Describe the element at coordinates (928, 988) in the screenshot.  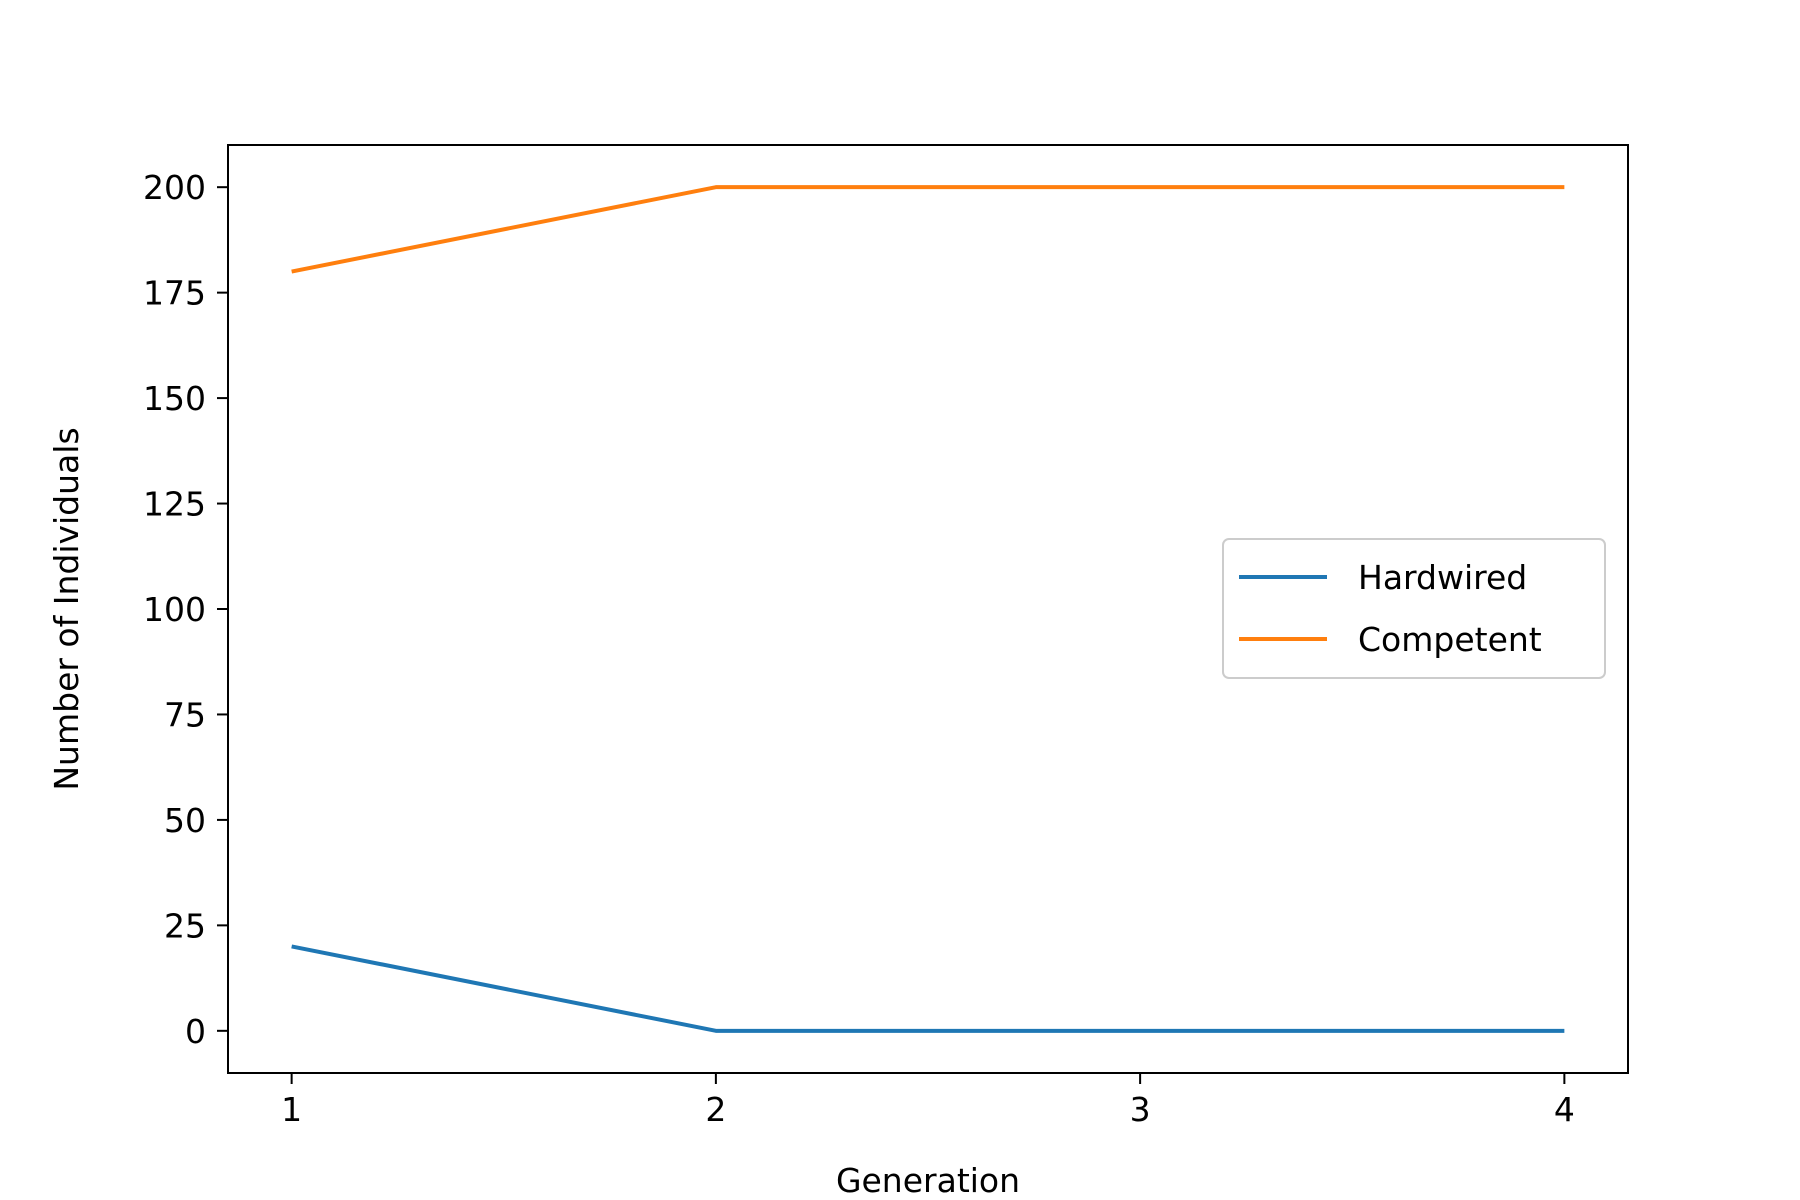
I see `series-line-hardwired` at that location.